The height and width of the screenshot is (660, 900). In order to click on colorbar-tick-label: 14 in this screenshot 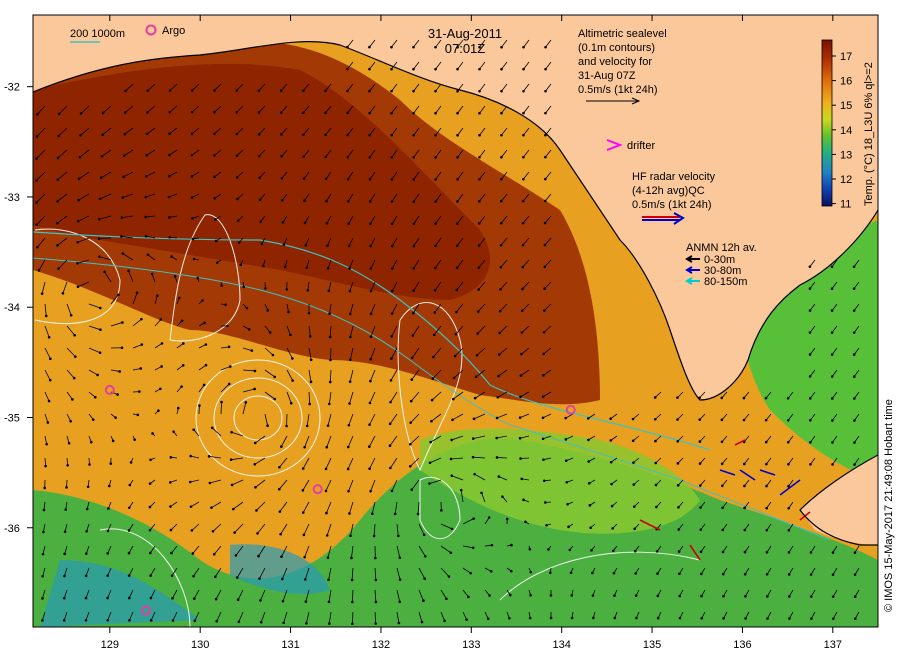, I will do `click(846, 131)`.